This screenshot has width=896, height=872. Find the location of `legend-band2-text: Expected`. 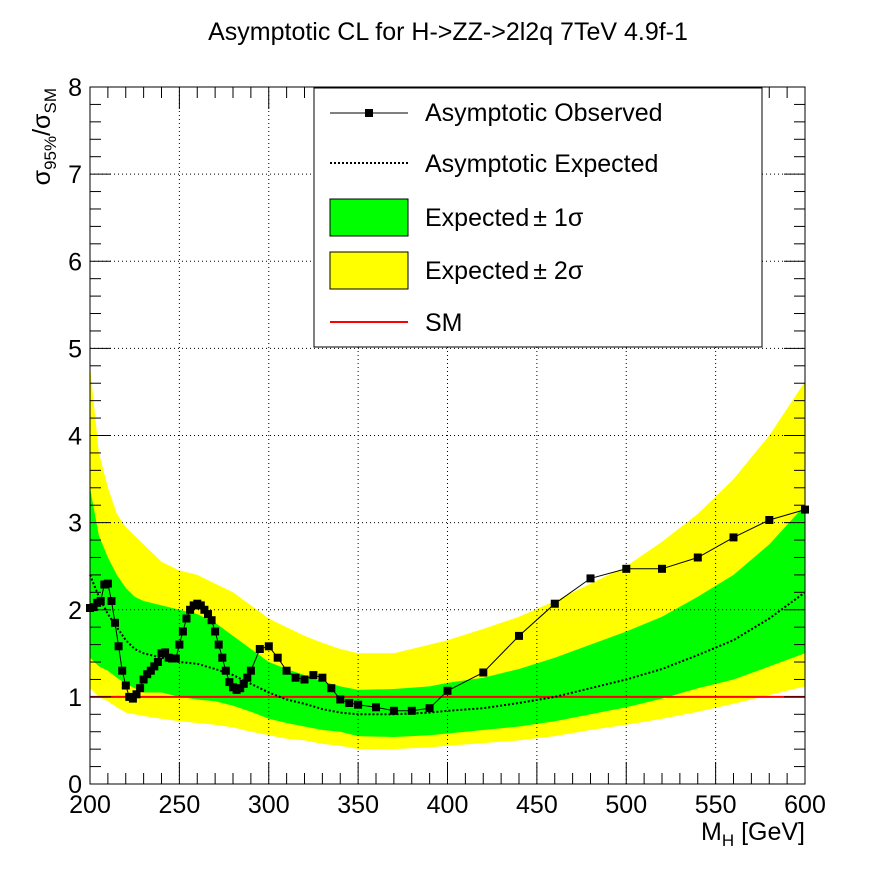

legend-band2-text: Expected is located at coordinates (477, 271).